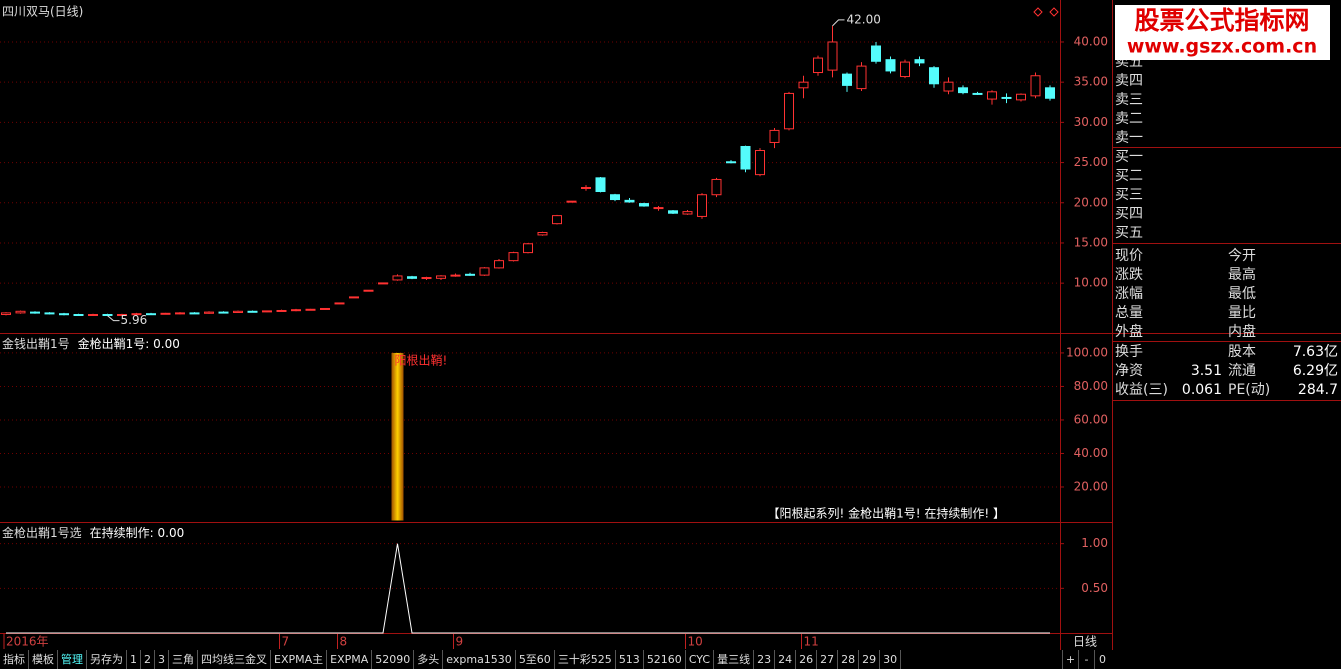  What do you see at coordinates (107, 659) in the screenshot?
I see `tab: 另存为` at bounding box center [107, 659].